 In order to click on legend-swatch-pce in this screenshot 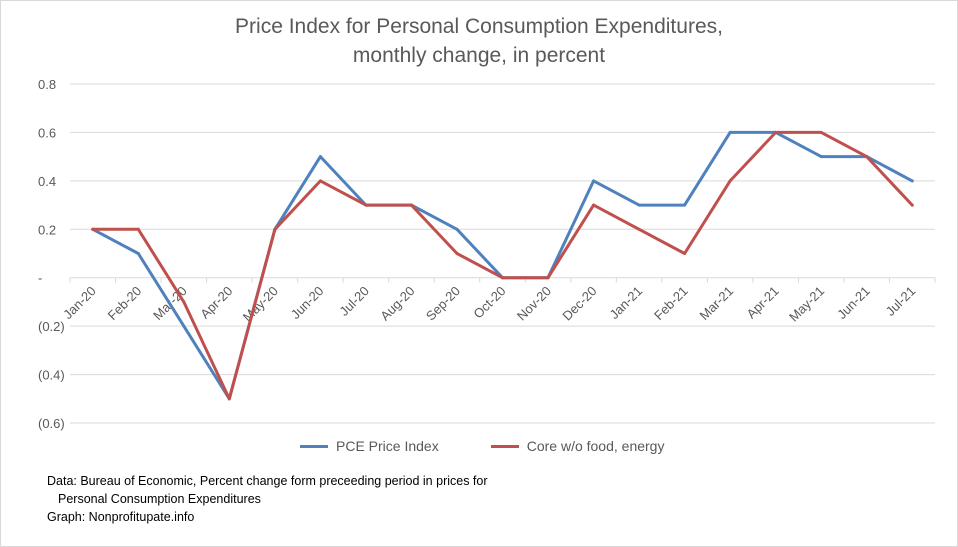, I will do `click(314, 446)`.